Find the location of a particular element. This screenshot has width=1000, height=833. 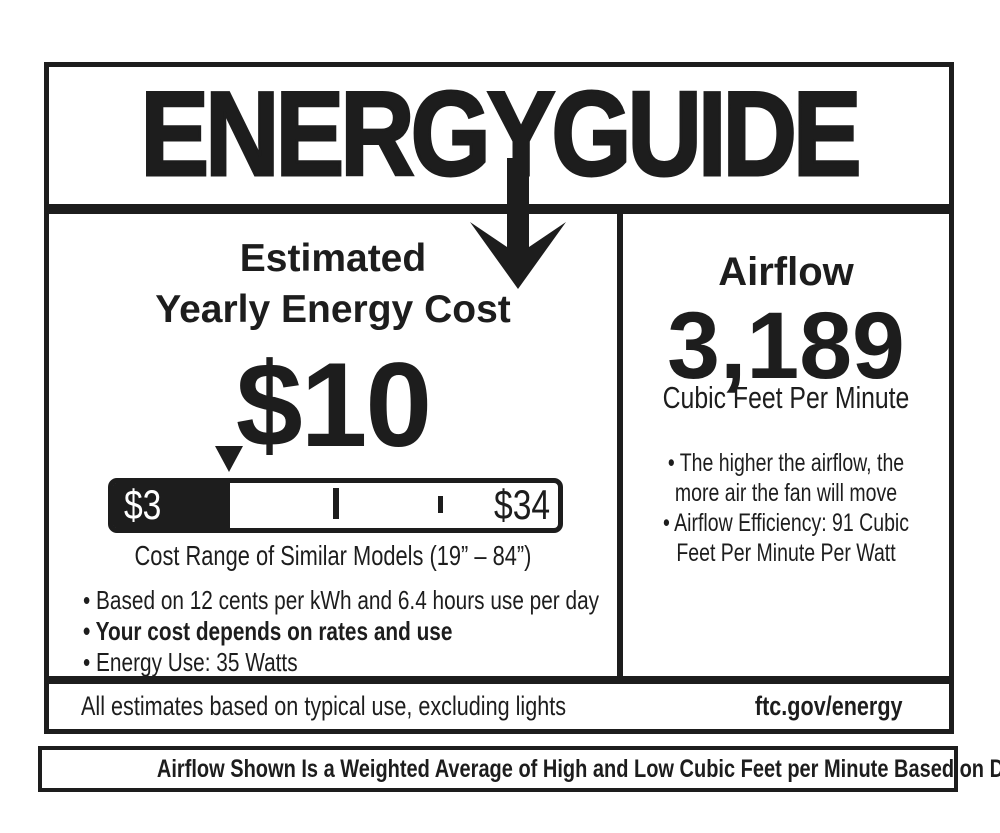

list-item: • Your cost depends on rates and use is located at coordinates (268, 631).